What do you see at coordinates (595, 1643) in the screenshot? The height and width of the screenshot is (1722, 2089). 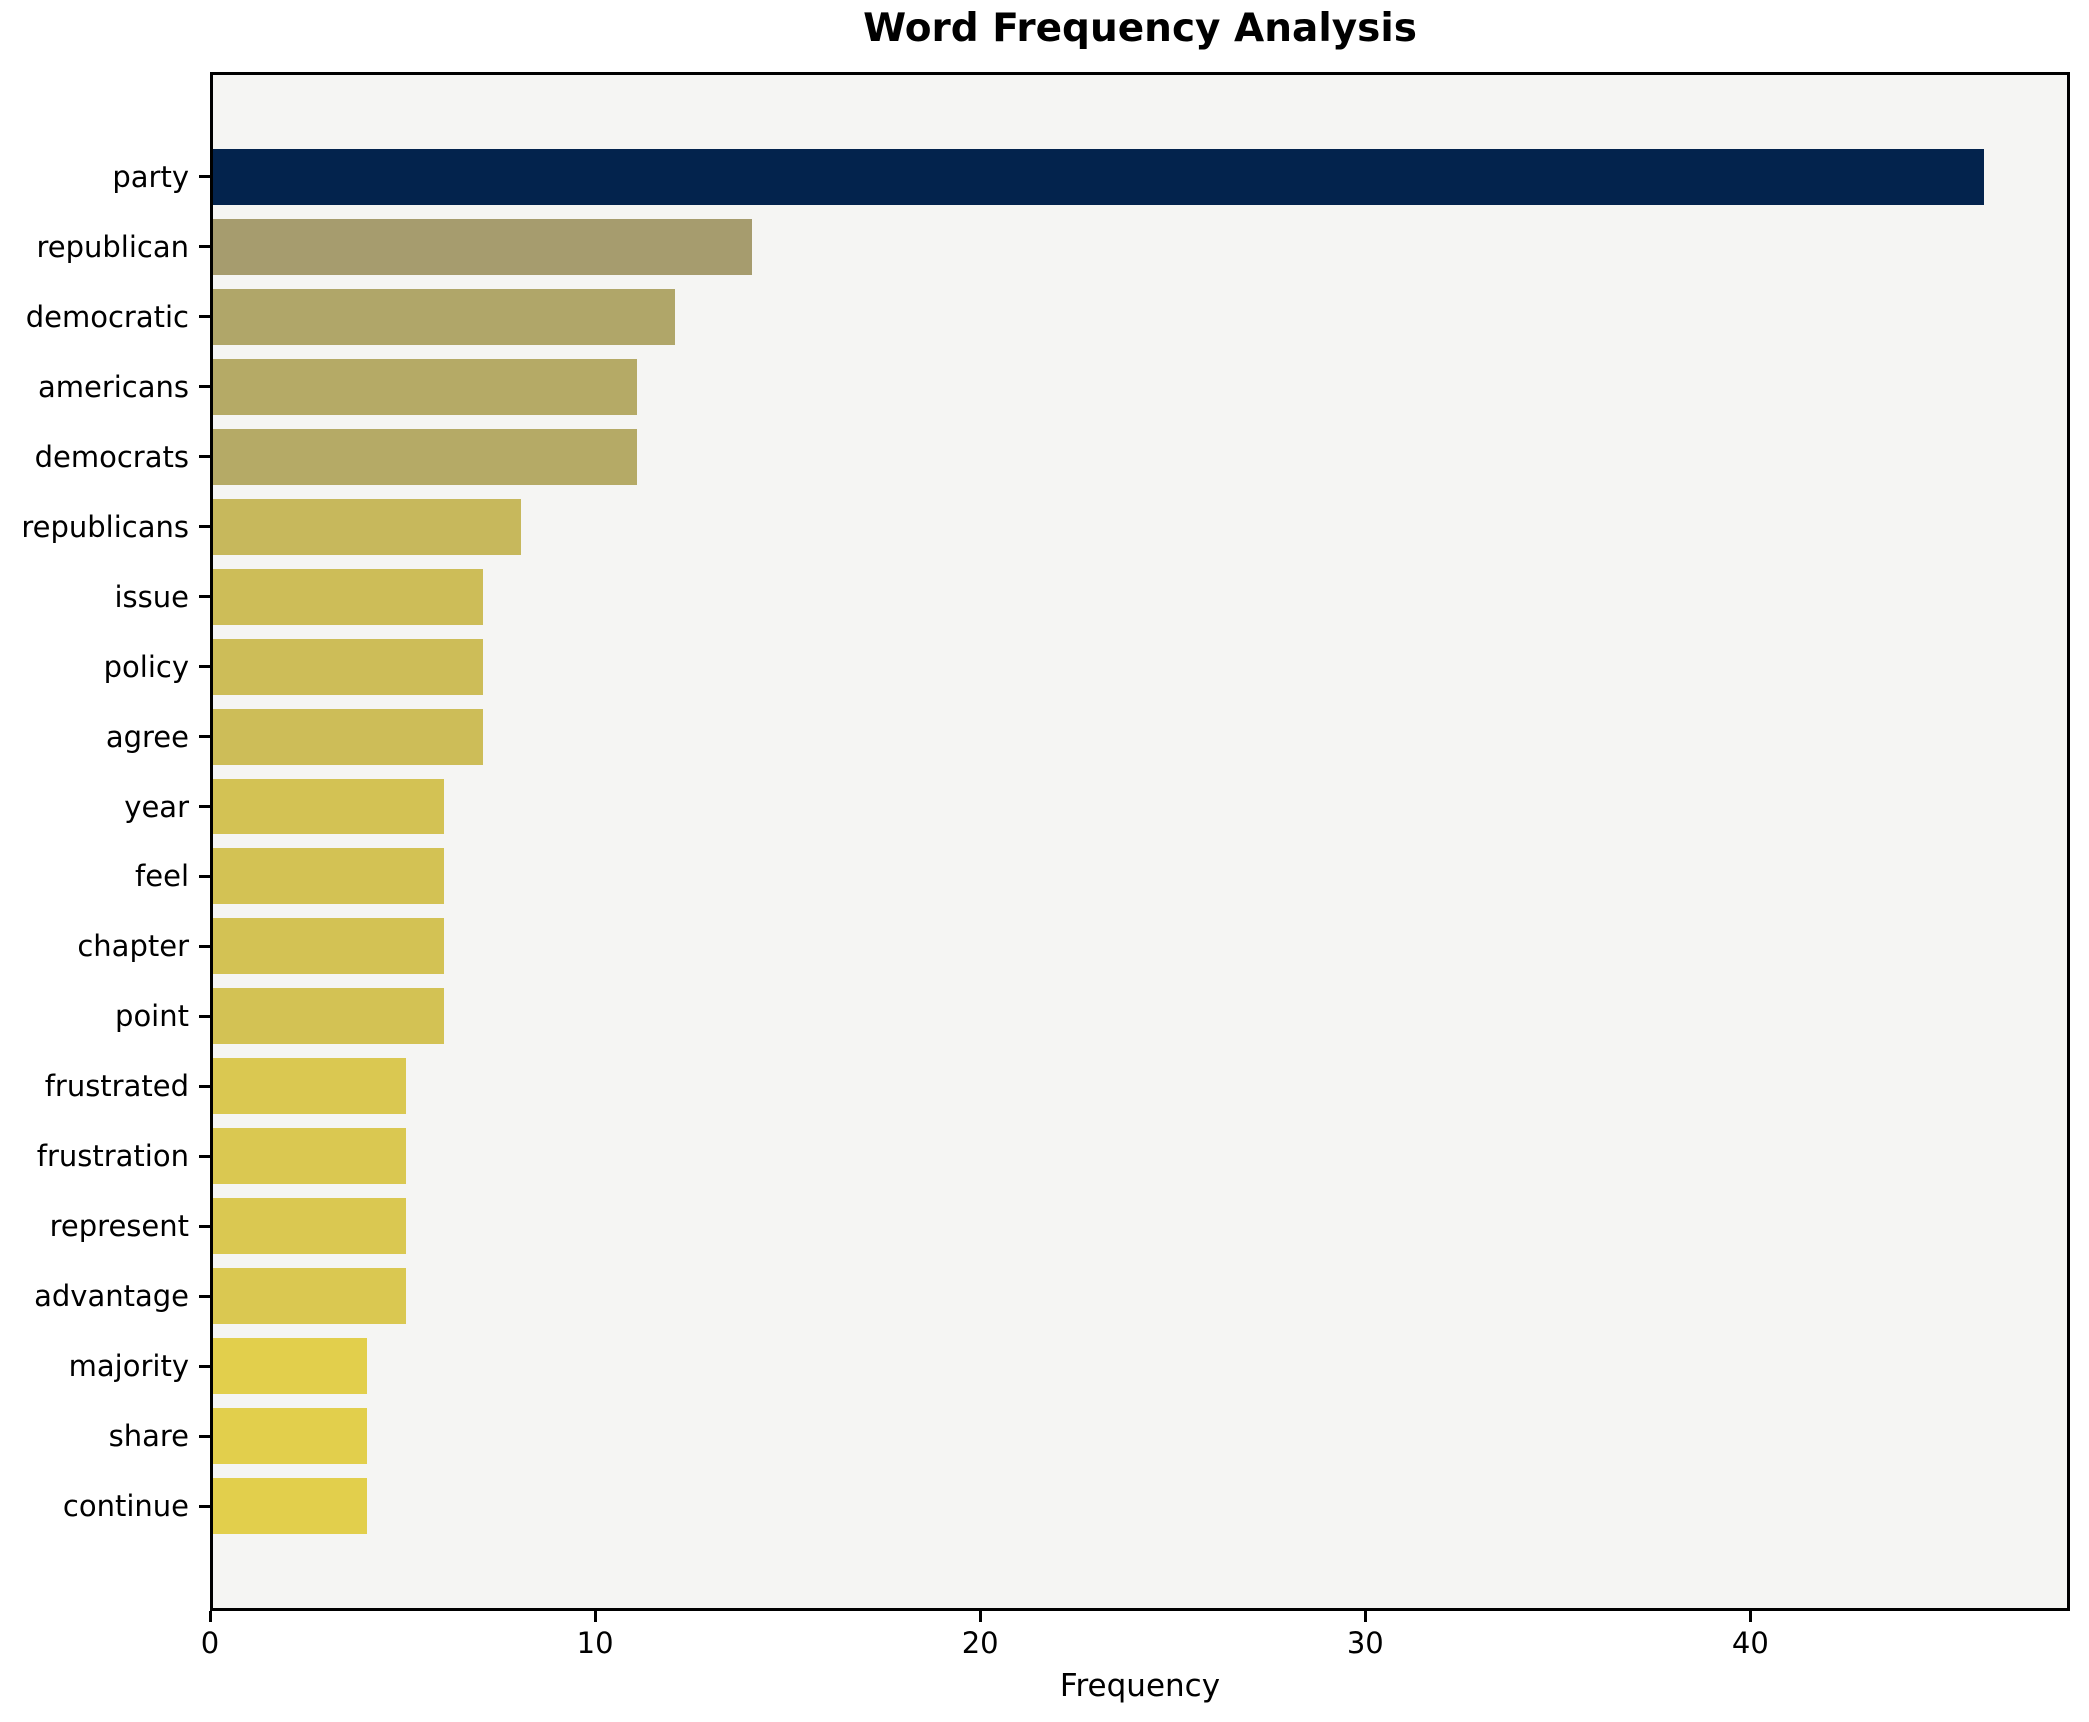 I see `x-tick-label-10: 10` at bounding box center [595, 1643].